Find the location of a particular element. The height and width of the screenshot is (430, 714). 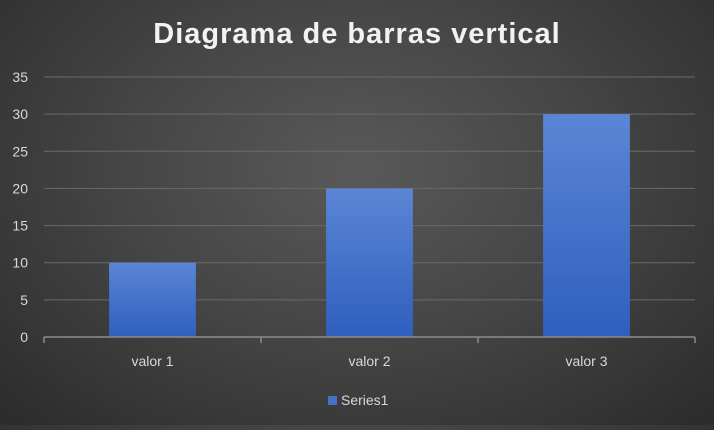

y-axis-ticks: 0 5 10 15 20 25 30 35 is located at coordinates (20, 207).